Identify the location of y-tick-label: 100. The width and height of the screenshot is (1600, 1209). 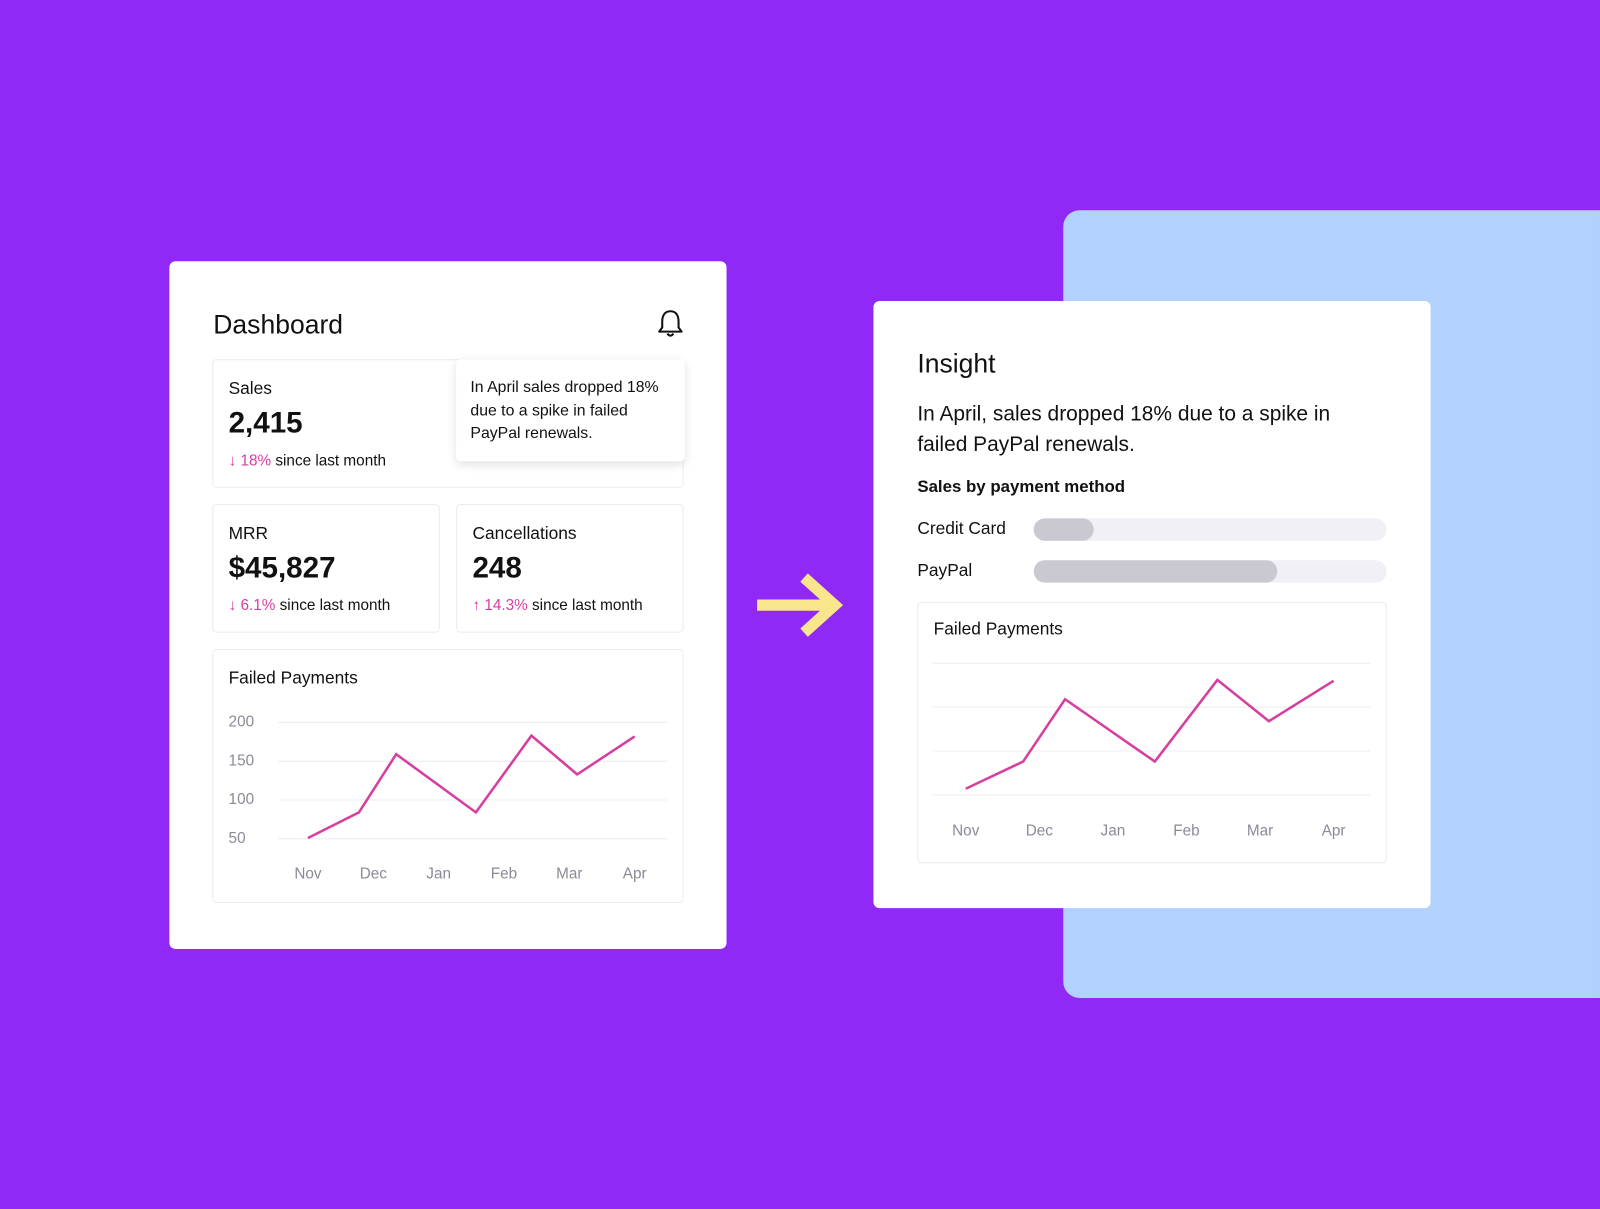
(242, 799).